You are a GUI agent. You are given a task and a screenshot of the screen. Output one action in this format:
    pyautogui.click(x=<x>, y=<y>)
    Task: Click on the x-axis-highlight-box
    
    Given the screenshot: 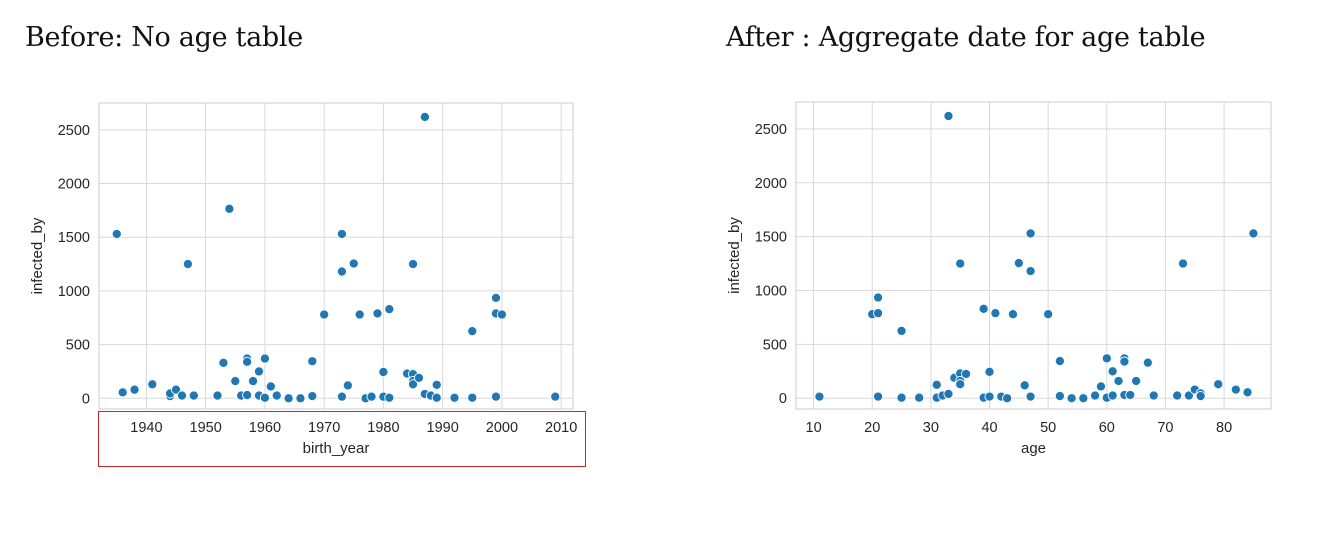 What is the action you would take?
    pyautogui.click(x=342, y=439)
    